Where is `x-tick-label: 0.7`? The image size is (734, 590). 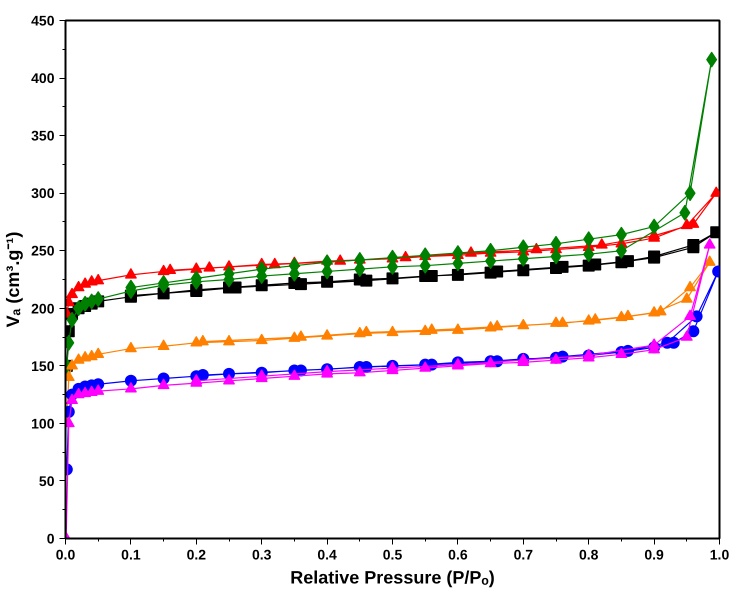 x-tick-label: 0.7 is located at coordinates (524, 554).